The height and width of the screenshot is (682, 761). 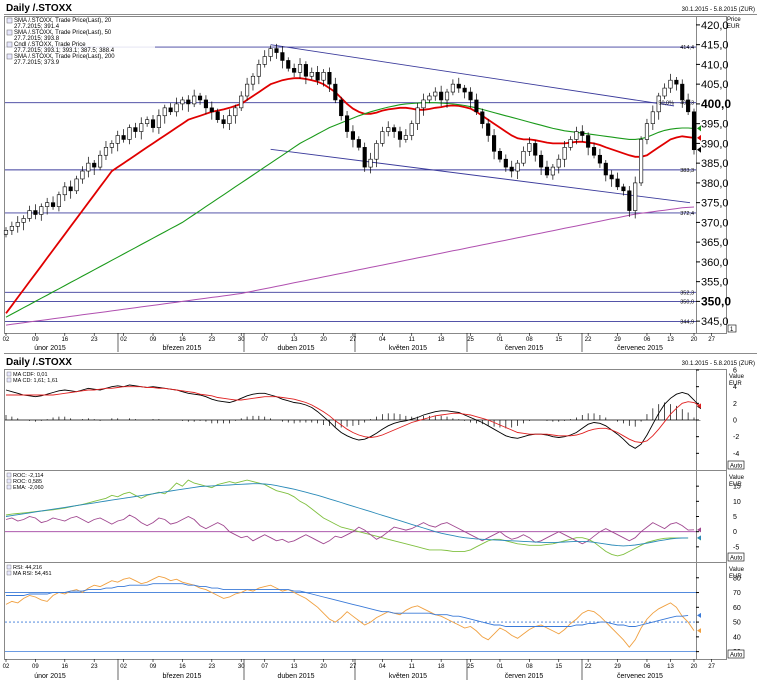 I want to click on indicator-last-marker, so click(x=699, y=538).